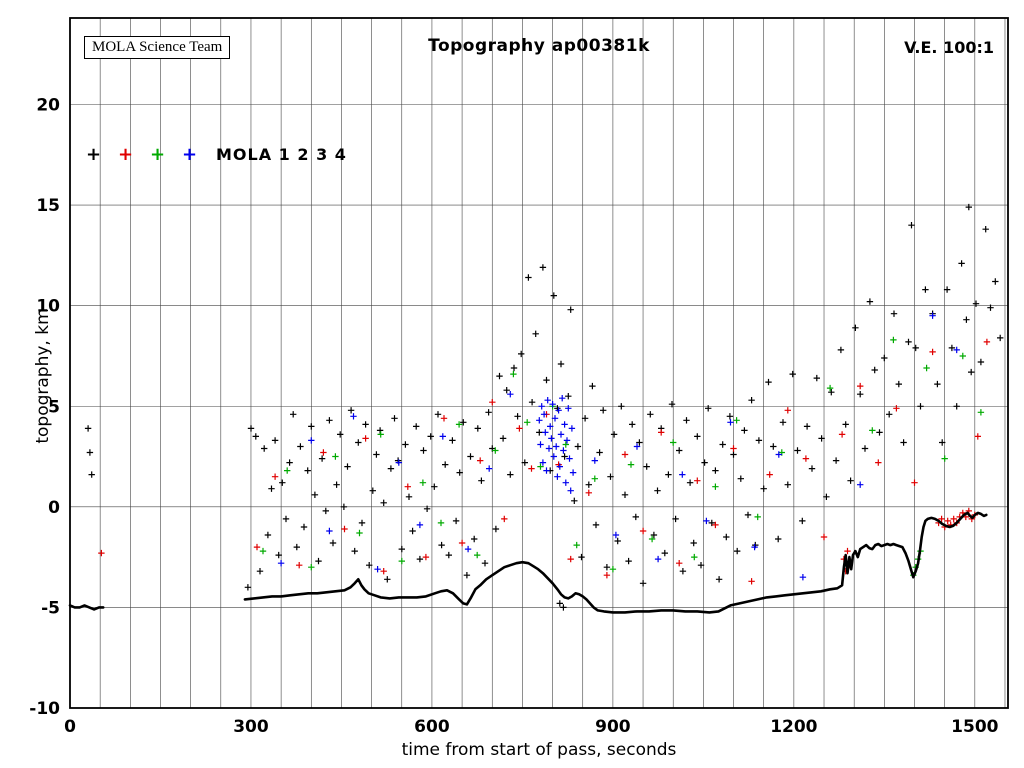 This screenshot has height=768, width=1024. What do you see at coordinates (54, 407) in the screenshot?
I see `y-tick-label: 5` at bounding box center [54, 407].